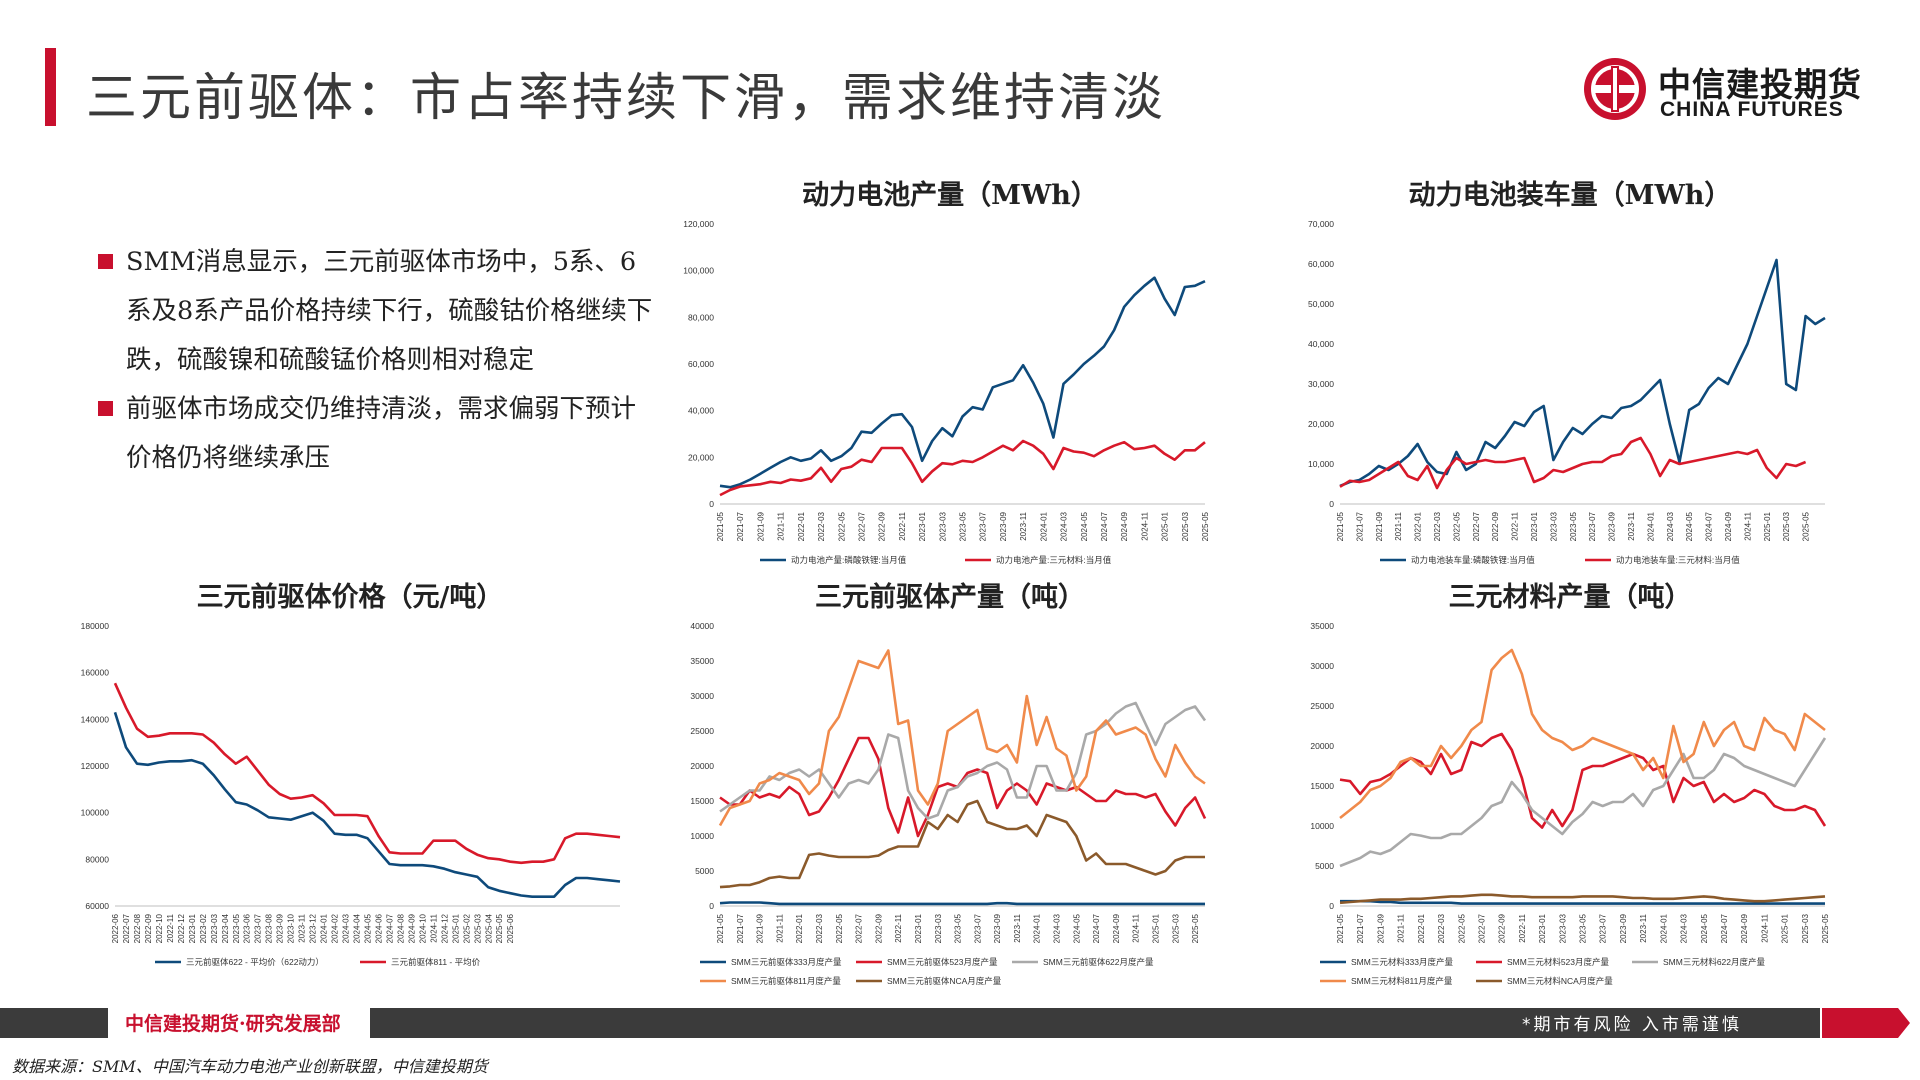 This screenshot has width=1920, height=1080. Describe the element at coordinates (389, 928) in the screenshot. I see `x-tick-label: 2024-07` at that location.